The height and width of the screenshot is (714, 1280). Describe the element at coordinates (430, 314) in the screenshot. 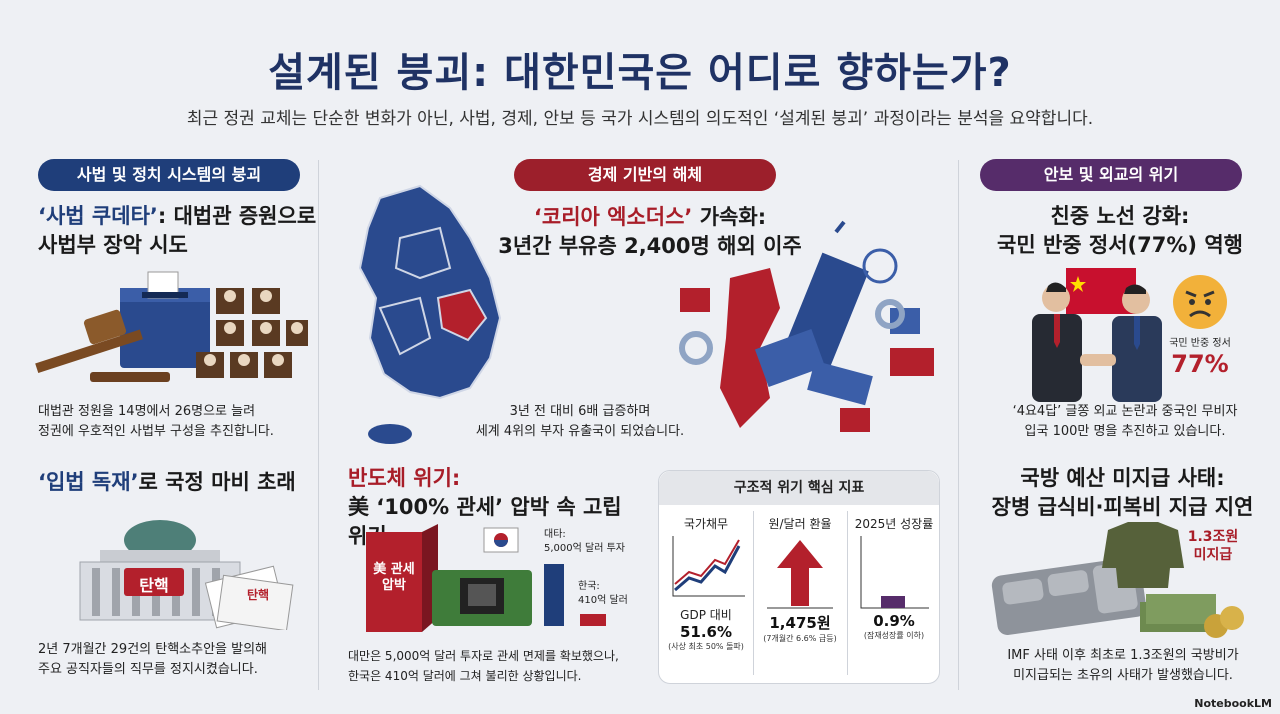

I see `korea-map-illustration` at that location.